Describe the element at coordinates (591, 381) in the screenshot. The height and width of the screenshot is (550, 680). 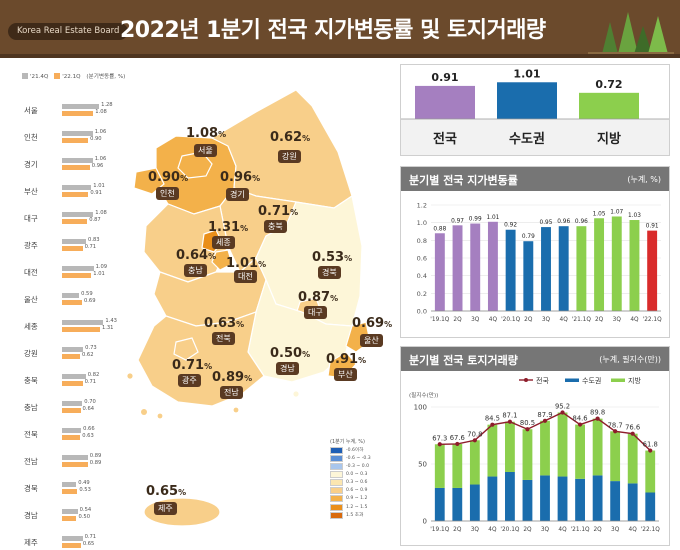
I see `volume-legend-label: 수도권` at that location.